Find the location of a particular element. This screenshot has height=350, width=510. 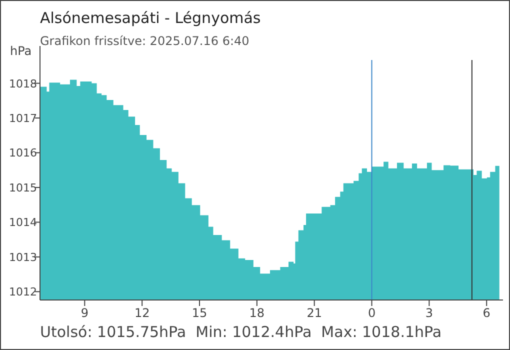

text: Utolsó: 1015.75hPa Min: 1012.4hPa Max: 1018.1hPa is located at coordinates (241, 332).